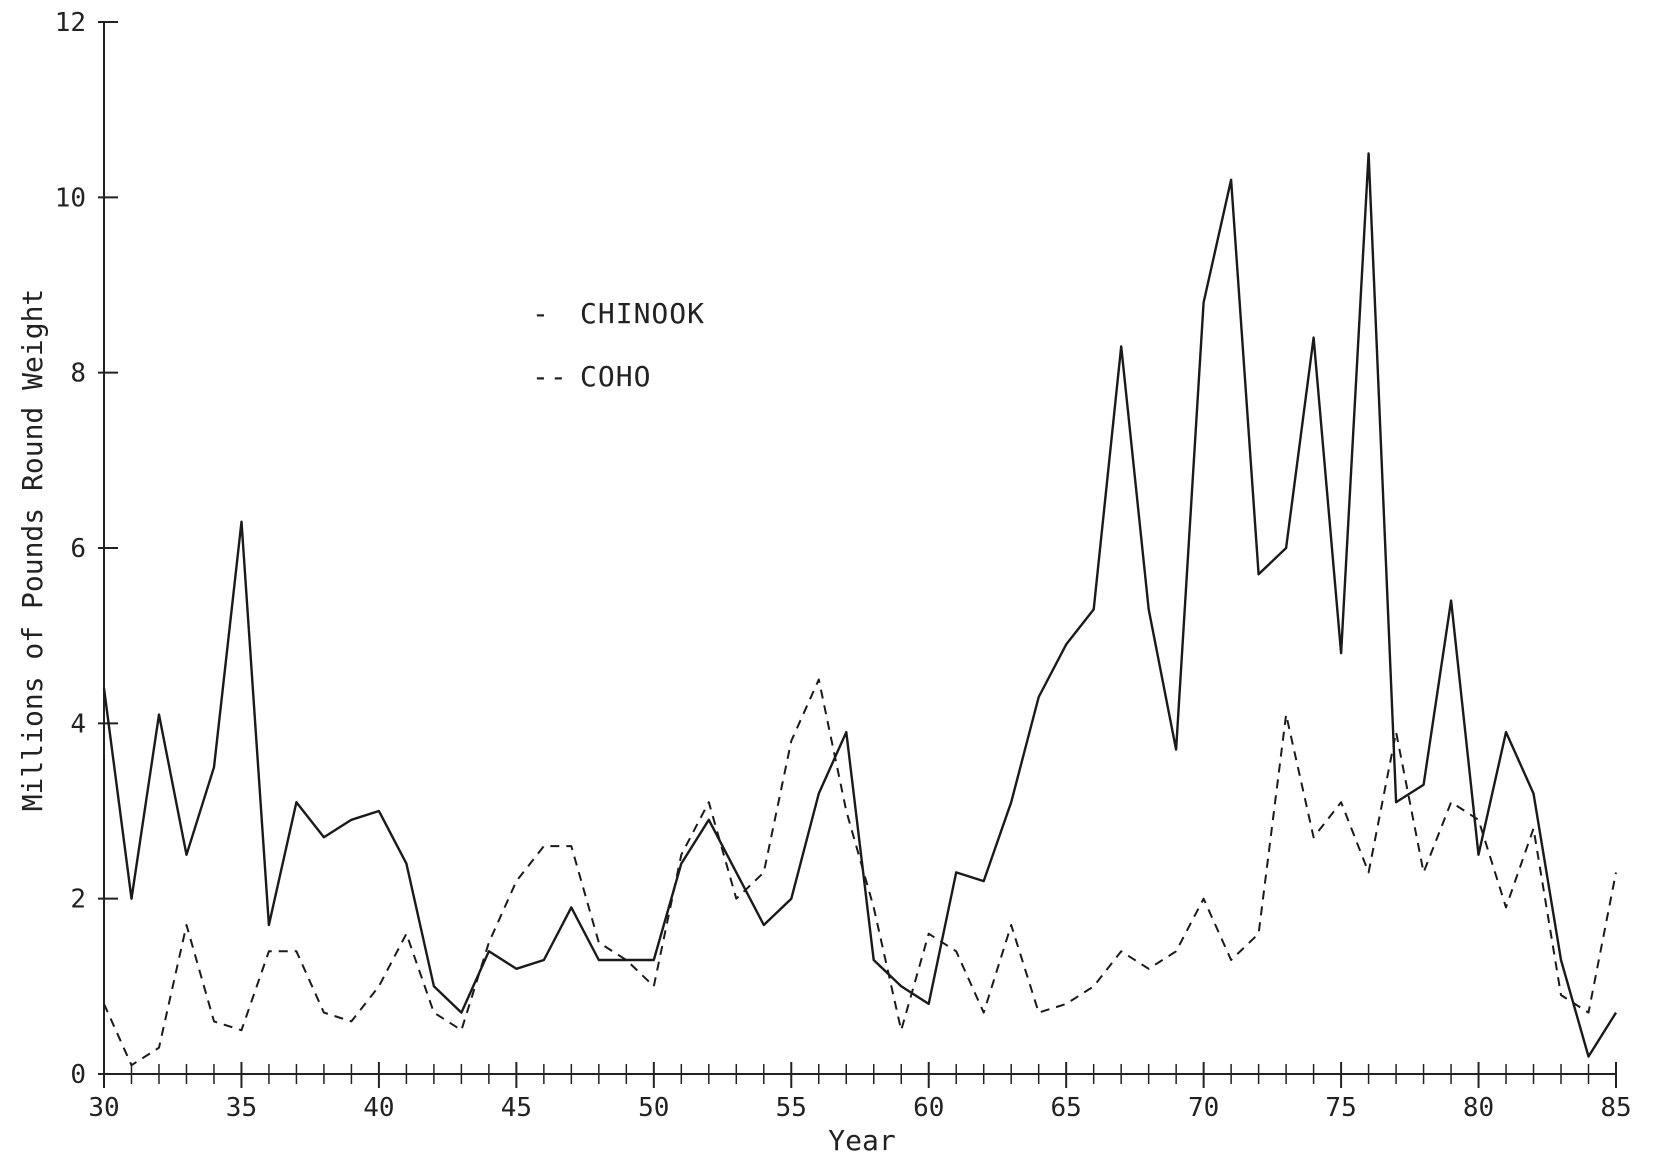 Image resolution: width=1654 pixels, height=1169 pixels. What do you see at coordinates (78, 724) in the screenshot?
I see `y-tick-label: 4` at bounding box center [78, 724].